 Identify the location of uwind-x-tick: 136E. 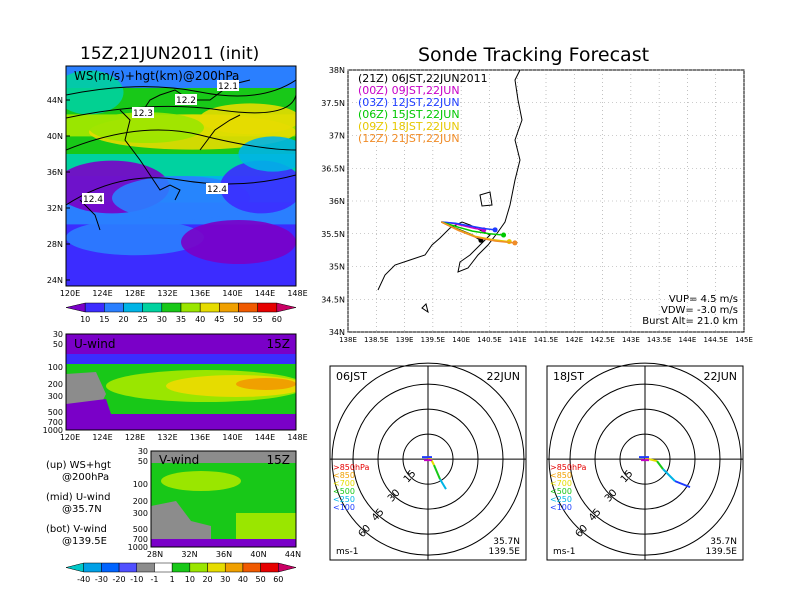
(200, 437).